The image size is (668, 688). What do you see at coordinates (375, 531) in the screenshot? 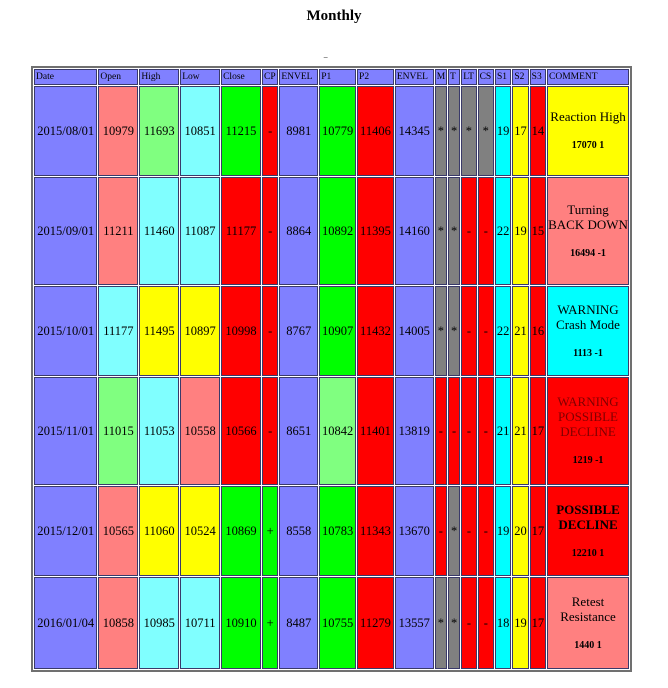
I see `cell-p2: 11343` at bounding box center [375, 531].